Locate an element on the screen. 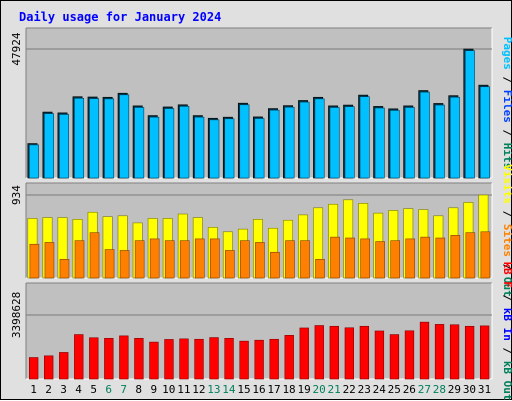  day-label-22: 22 is located at coordinates (349, 389).